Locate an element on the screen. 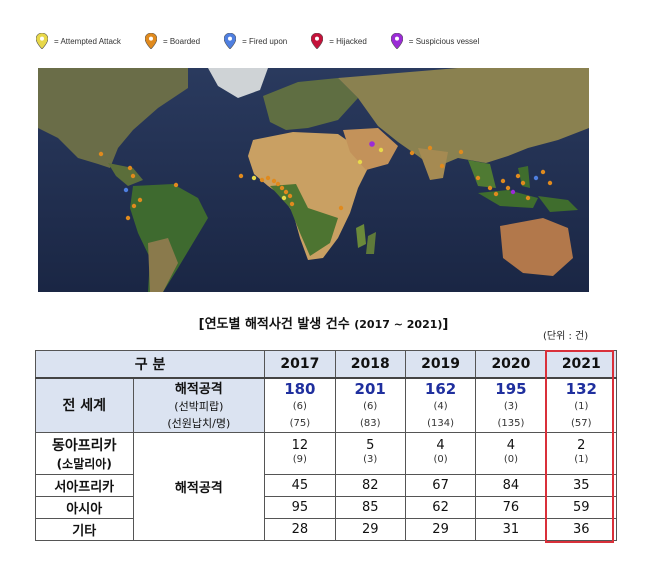  world-hijacked: (1) is located at coordinates (581, 406).